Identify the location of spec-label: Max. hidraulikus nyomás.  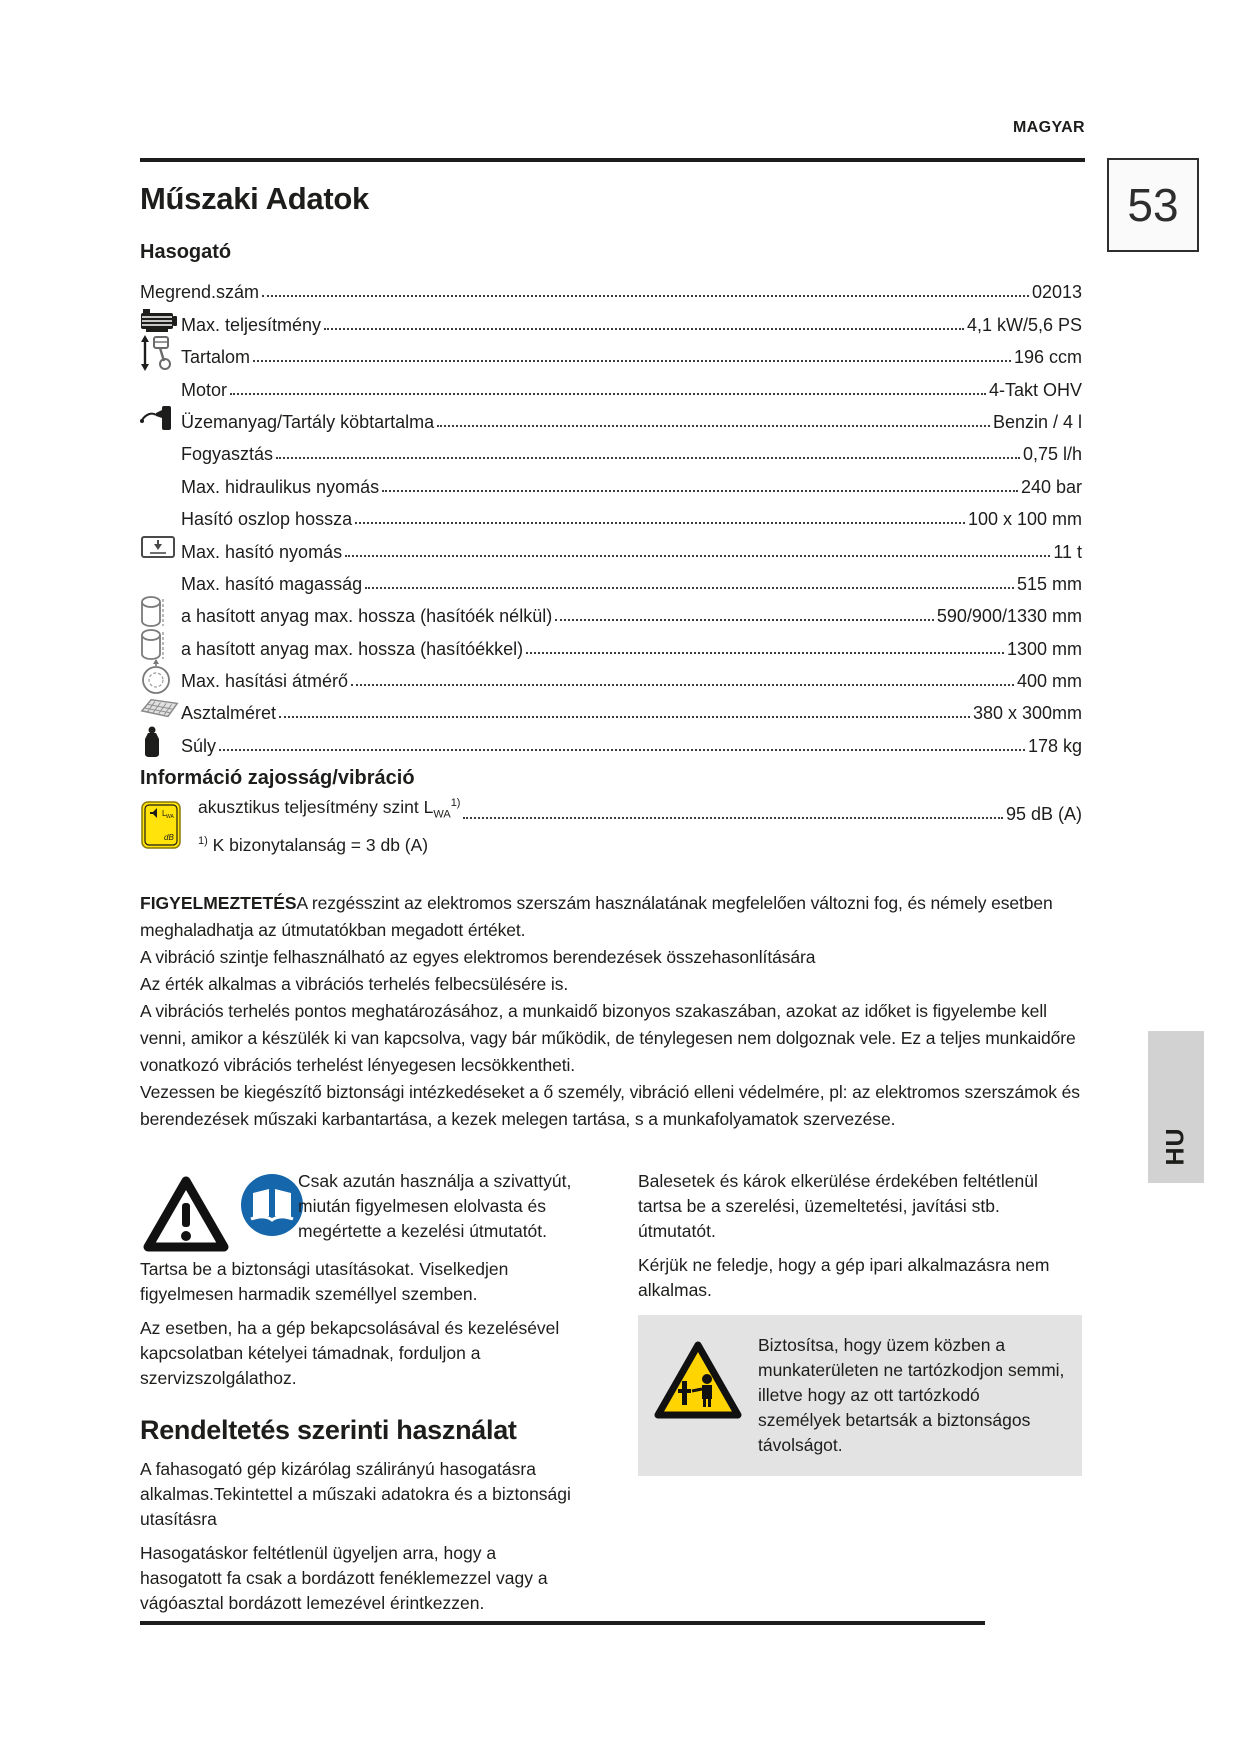
(280, 486).